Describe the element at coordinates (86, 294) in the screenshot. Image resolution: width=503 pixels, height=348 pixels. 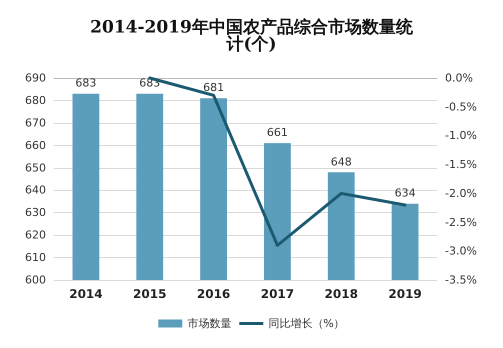
I see `x-tick-label: 2014` at that location.